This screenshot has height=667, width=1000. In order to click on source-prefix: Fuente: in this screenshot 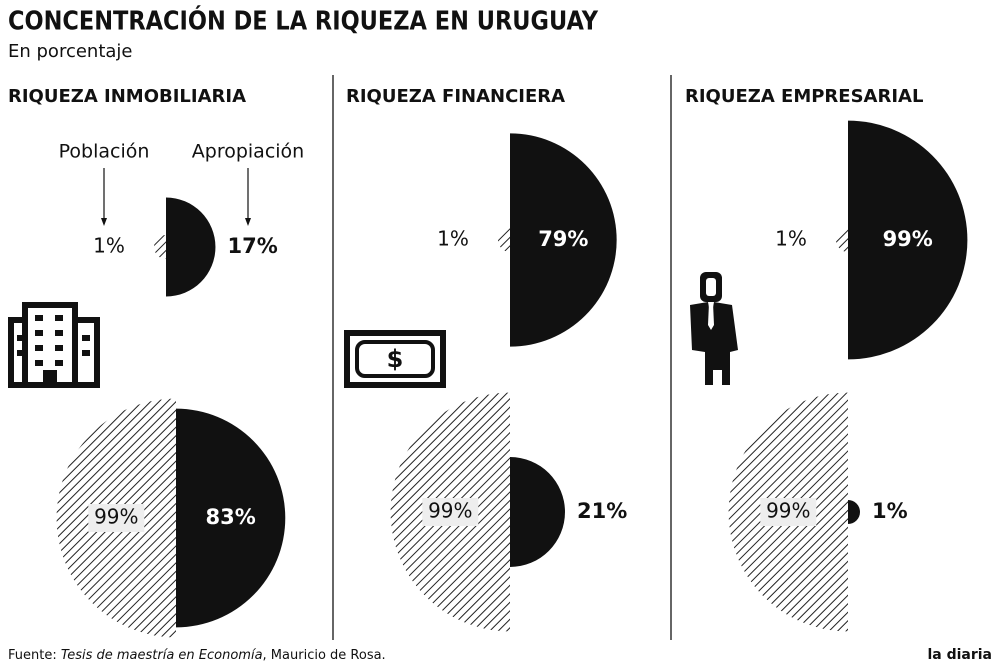, I will do `click(32, 655)`.